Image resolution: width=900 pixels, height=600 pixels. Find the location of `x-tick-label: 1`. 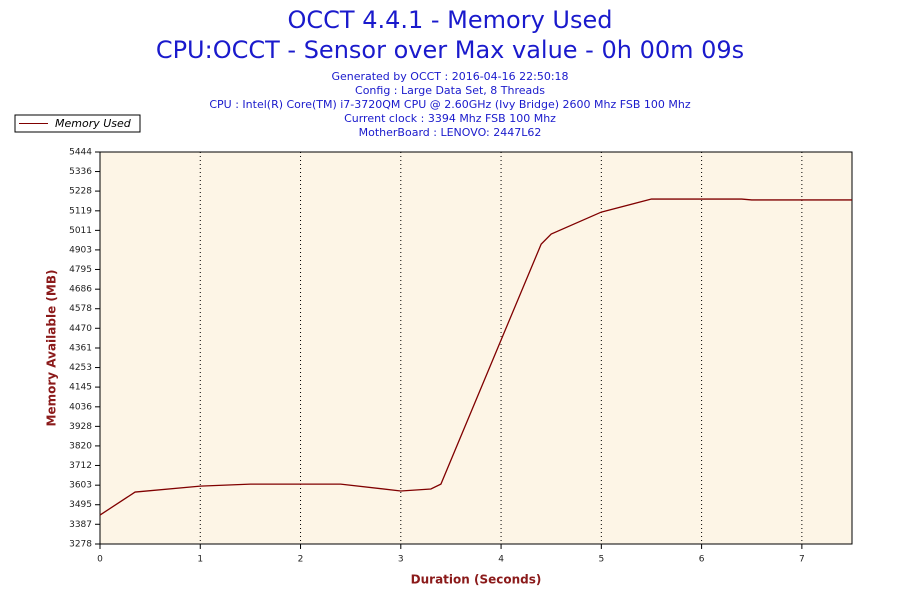

x-tick-label: 1 is located at coordinates (200, 560).